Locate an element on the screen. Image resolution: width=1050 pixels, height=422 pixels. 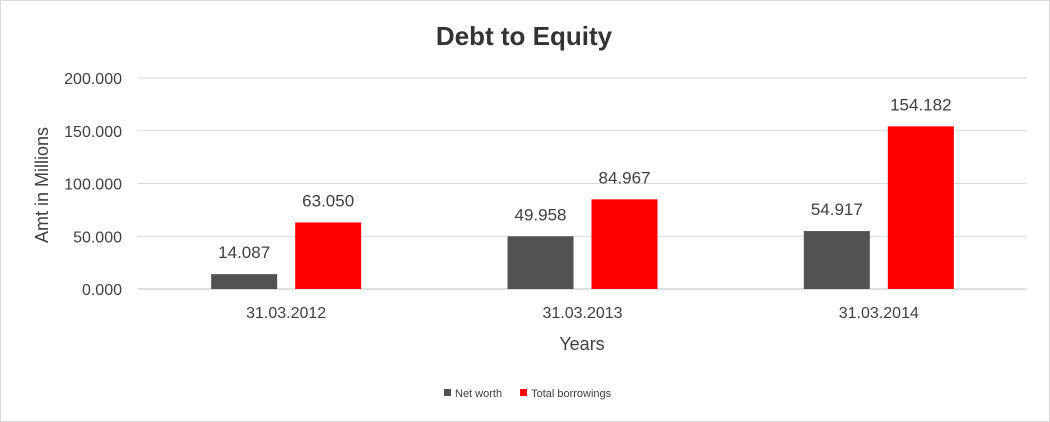
x-axis-ticks: 31.03.2012 31.03.2013 31.03.2014 is located at coordinates (582, 313).